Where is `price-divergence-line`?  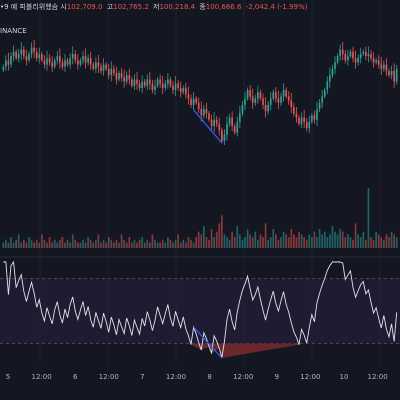
price-divergence-line is located at coordinates (208, 126).